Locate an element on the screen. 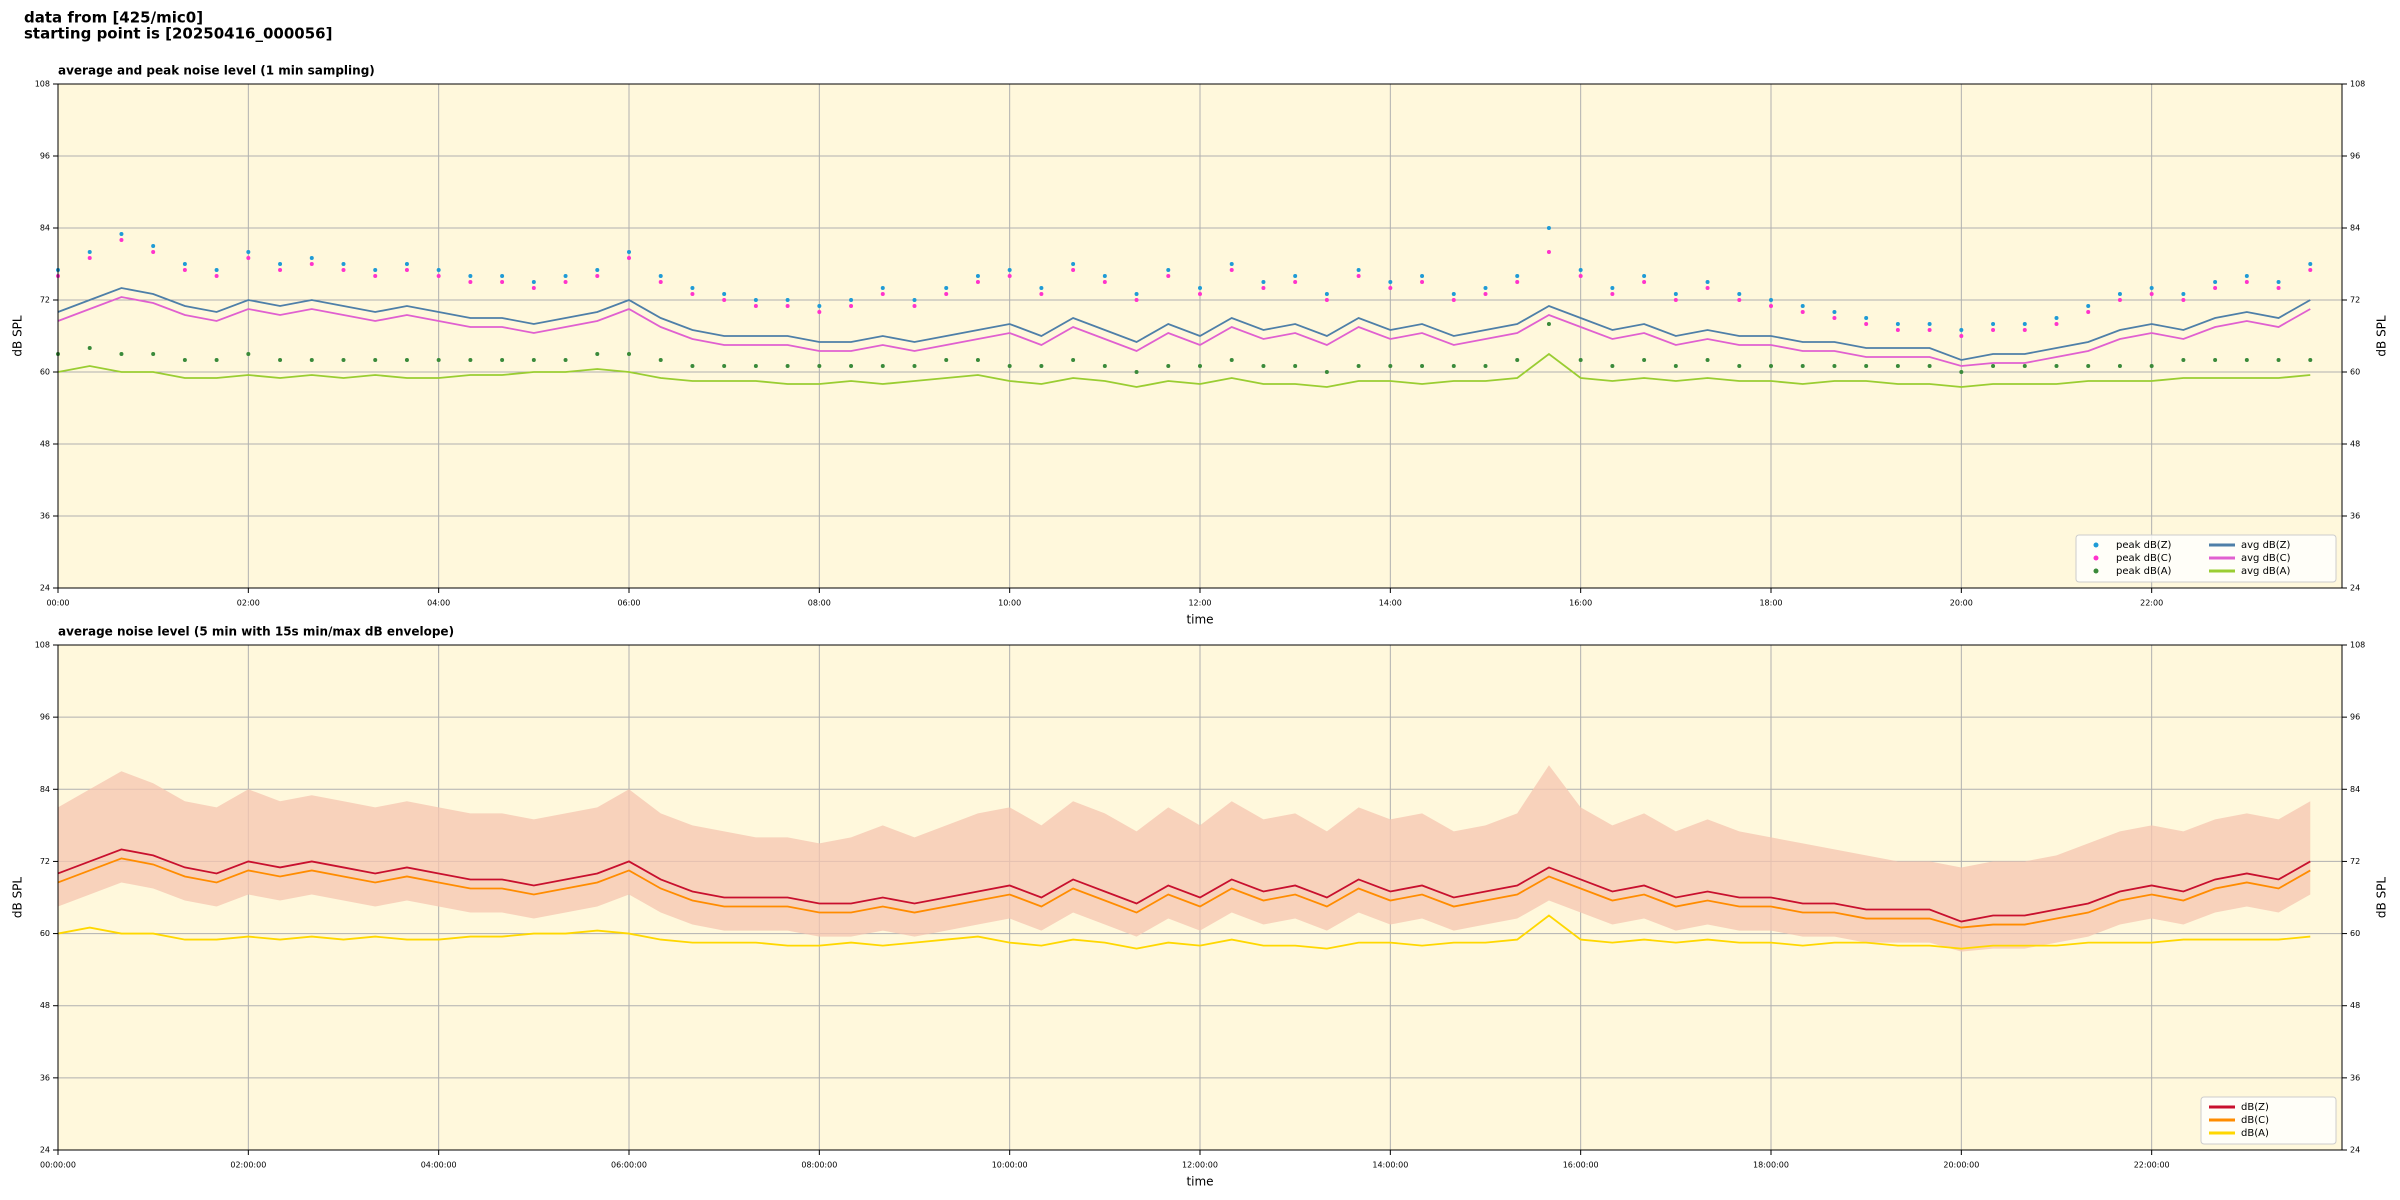  y-tick-label: 84 is located at coordinates (45, 789).